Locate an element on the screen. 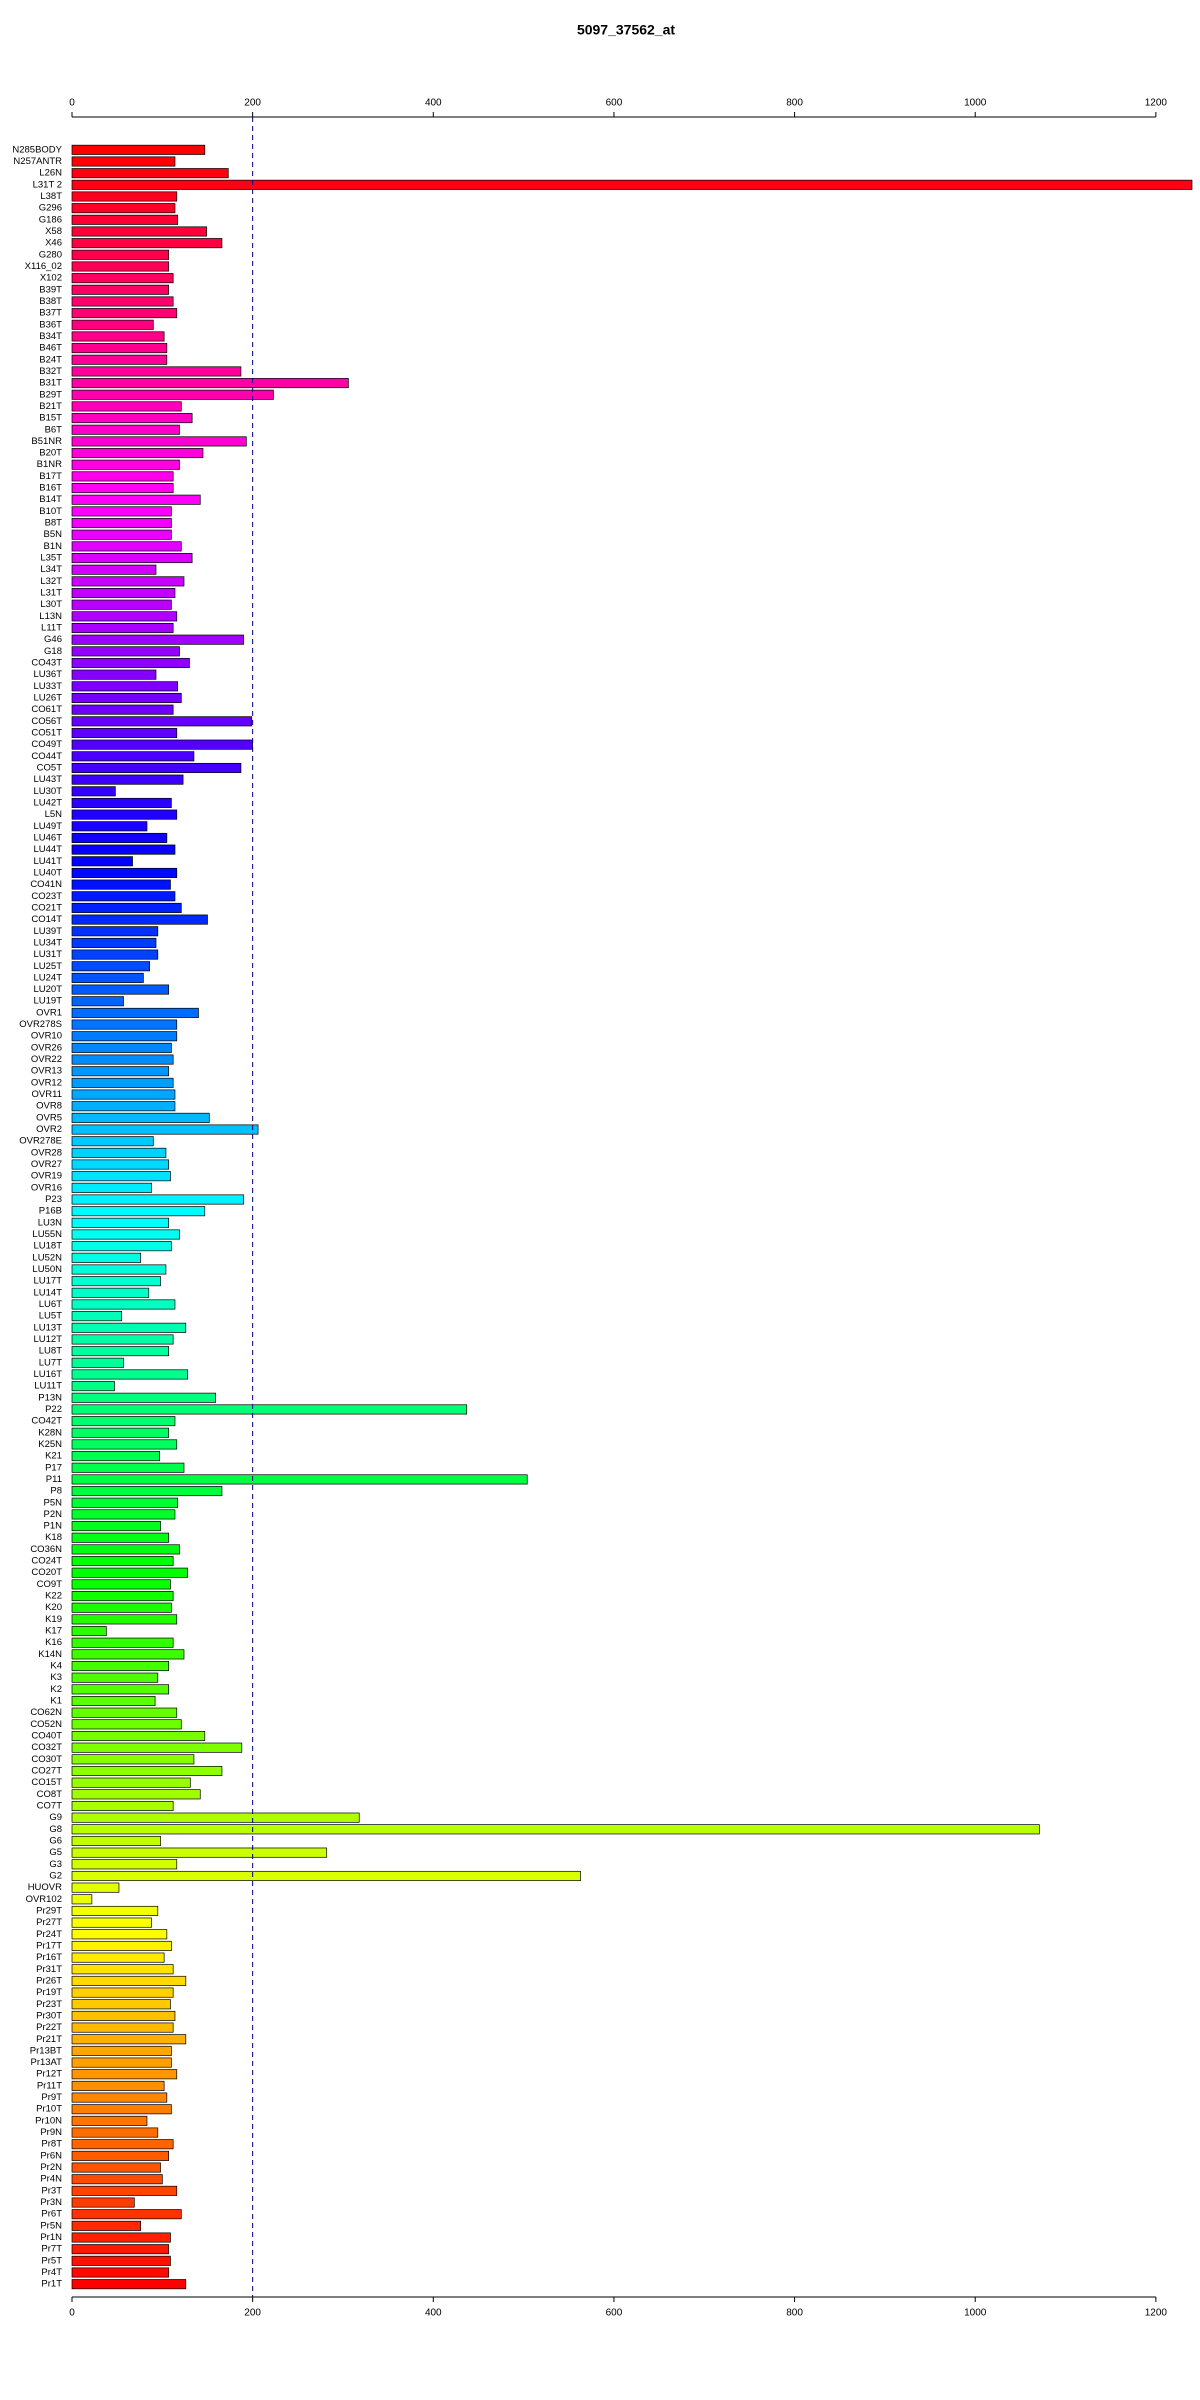  y-tick-label: Pr31T is located at coordinates (49, 1969).